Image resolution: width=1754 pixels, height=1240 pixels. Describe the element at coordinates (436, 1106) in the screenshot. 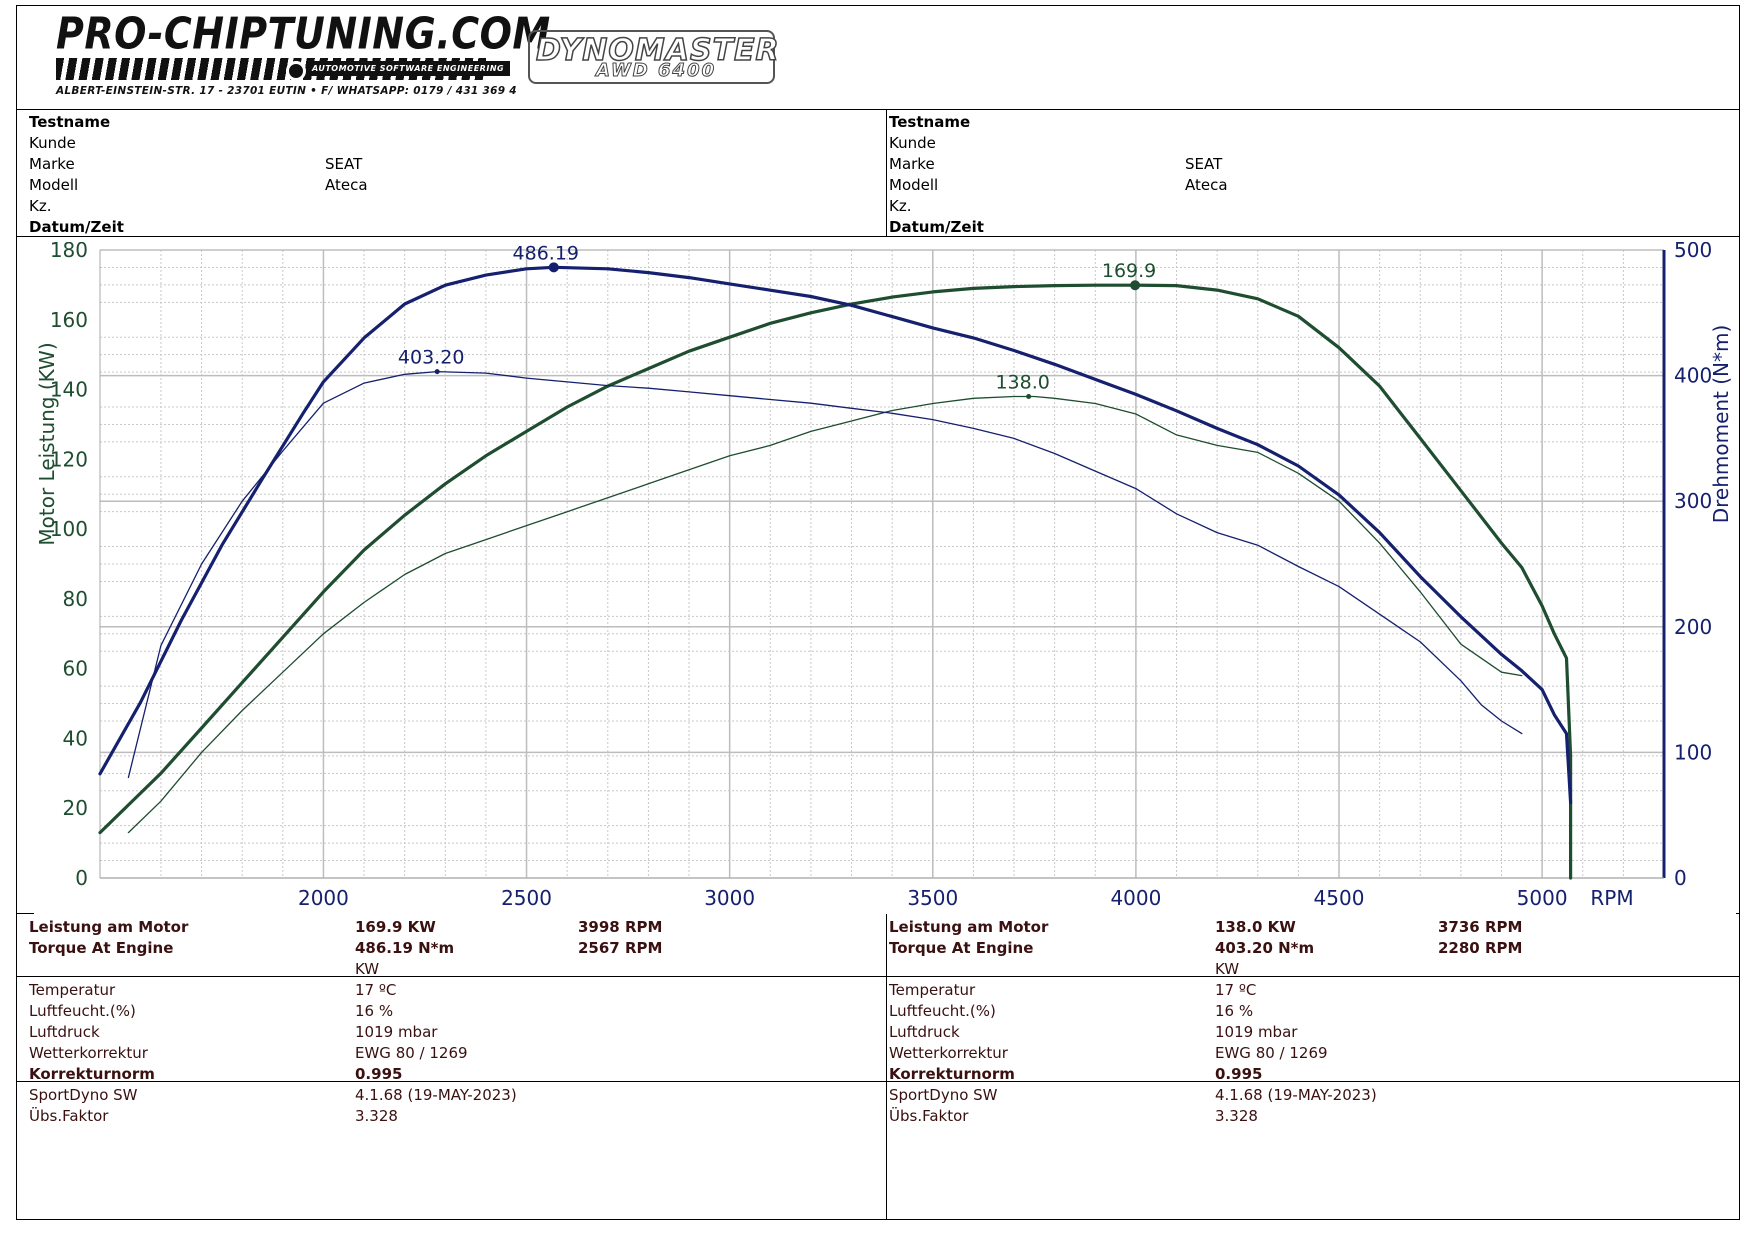

I see `software-left-values: 4.1.68 (19-MAY-2023) 3.328` at that location.